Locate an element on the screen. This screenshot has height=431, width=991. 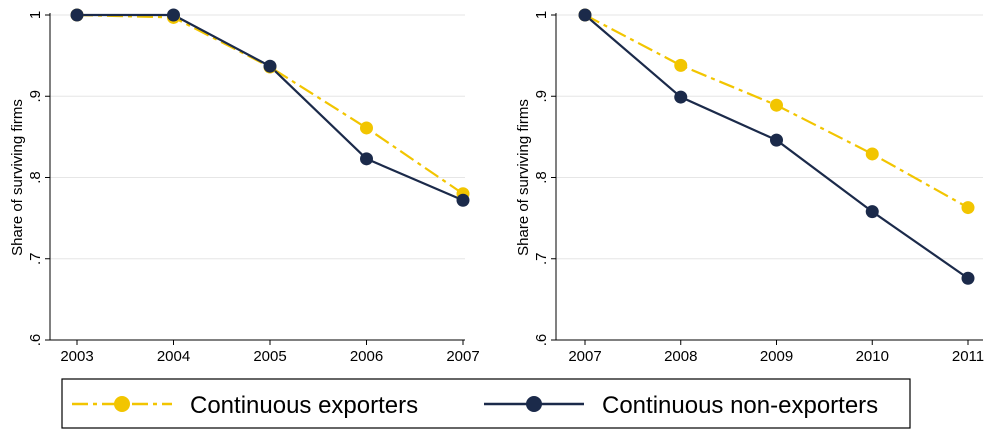
x-tick-label: 2003 is located at coordinates (76, 356).